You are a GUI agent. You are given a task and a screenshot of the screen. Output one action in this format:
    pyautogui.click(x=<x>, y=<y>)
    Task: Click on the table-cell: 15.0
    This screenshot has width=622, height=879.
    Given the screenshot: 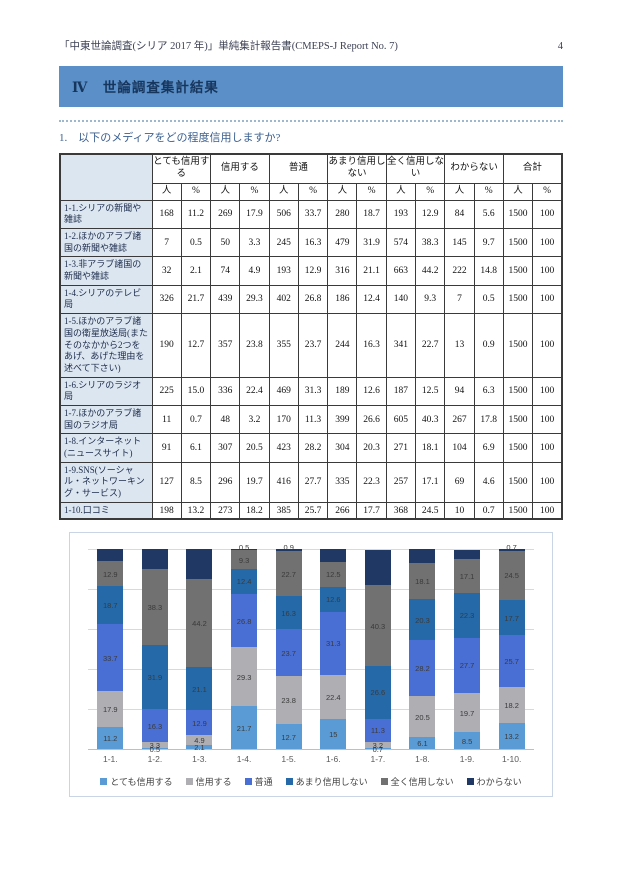 What is the action you would take?
    pyautogui.click(x=196, y=391)
    